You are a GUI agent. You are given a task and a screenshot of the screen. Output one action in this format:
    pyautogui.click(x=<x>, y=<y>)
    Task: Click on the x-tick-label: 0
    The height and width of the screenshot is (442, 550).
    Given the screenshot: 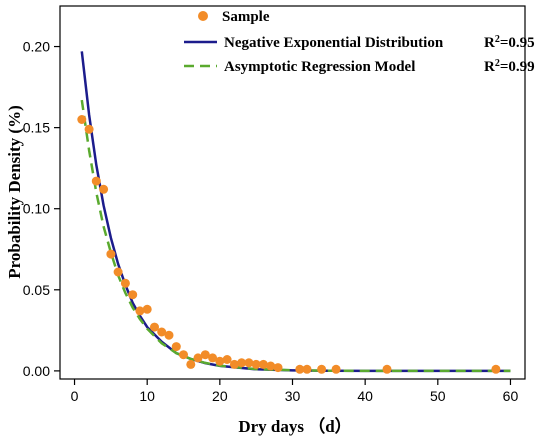 What is the action you would take?
    pyautogui.click(x=75, y=396)
    